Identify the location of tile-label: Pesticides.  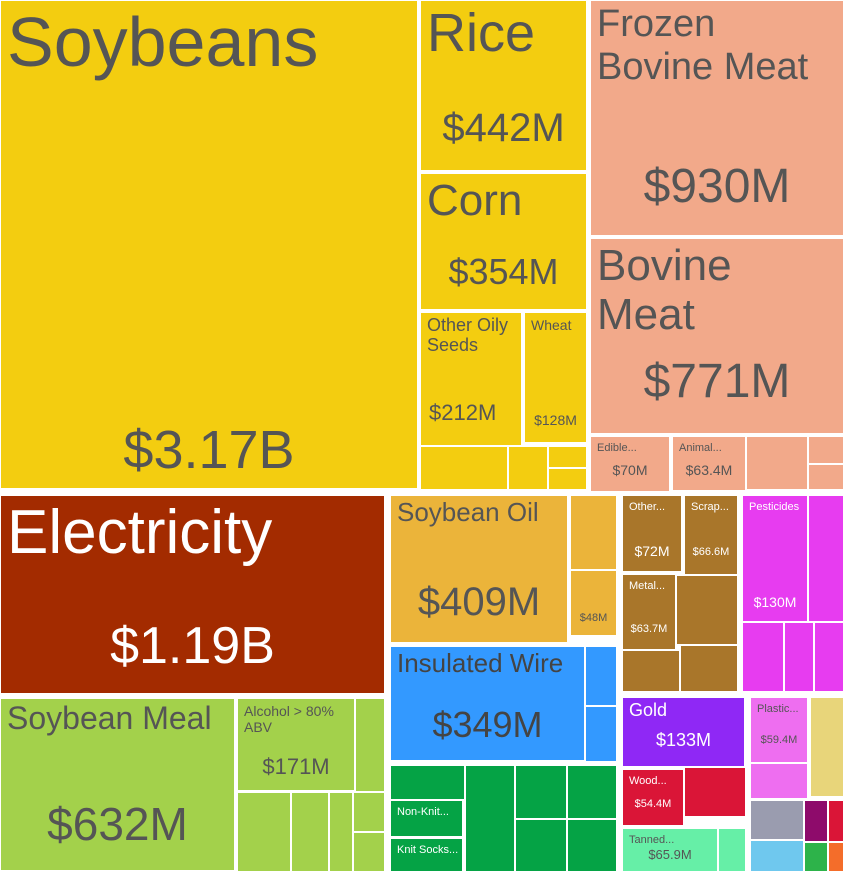
(774, 507).